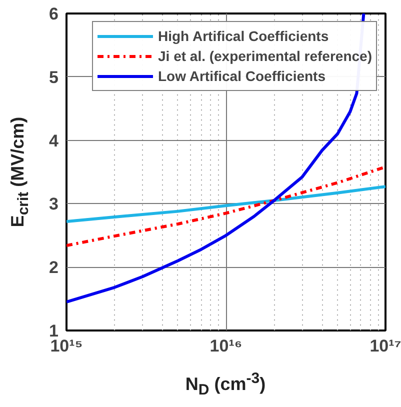 The width and height of the screenshot is (401, 407). What do you see at coordinates (54, 268) in the screenshot?
I see `y-tick-label: 2` at bounding box center [54, 268].